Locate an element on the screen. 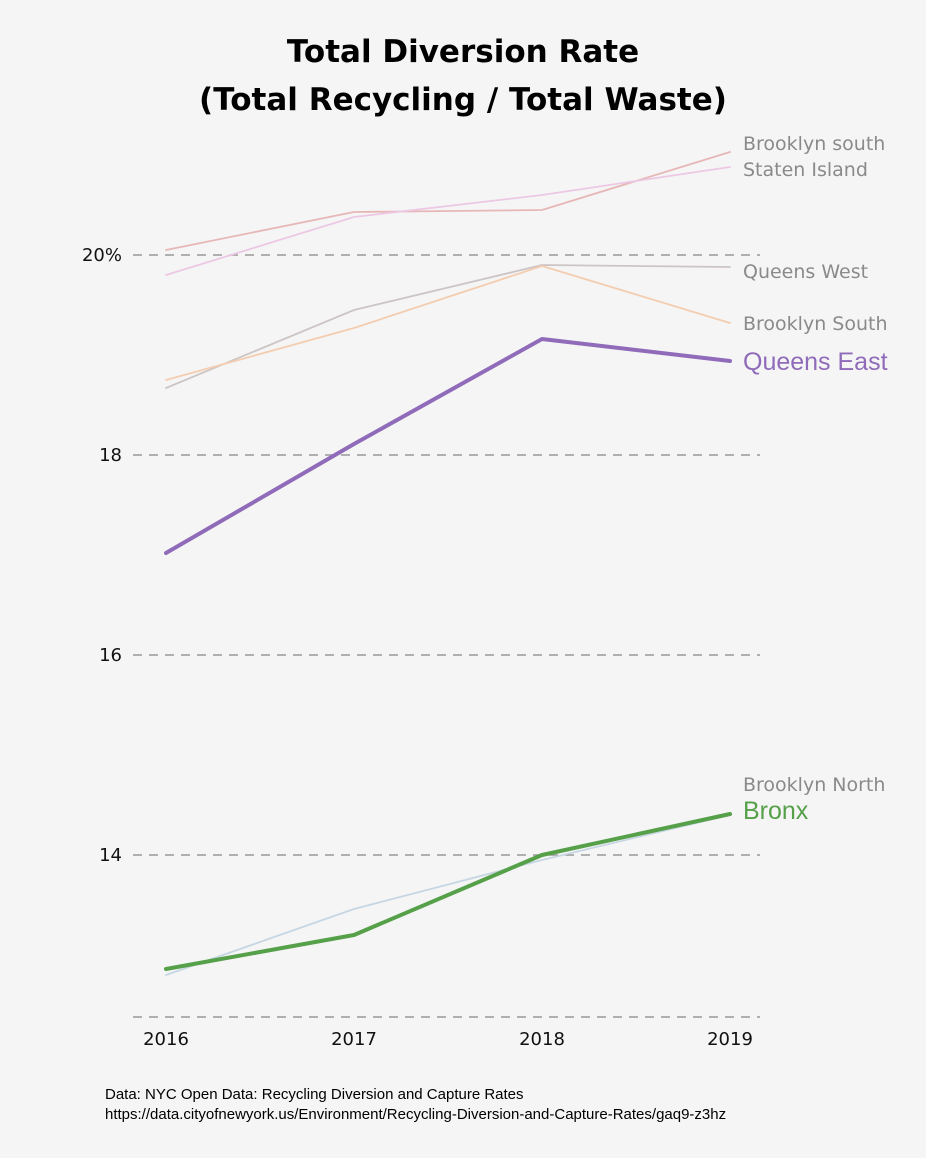 The height and width of the screenshot is (1158, 926). y-tick-label: 18 is located at coordinates (110, 455).